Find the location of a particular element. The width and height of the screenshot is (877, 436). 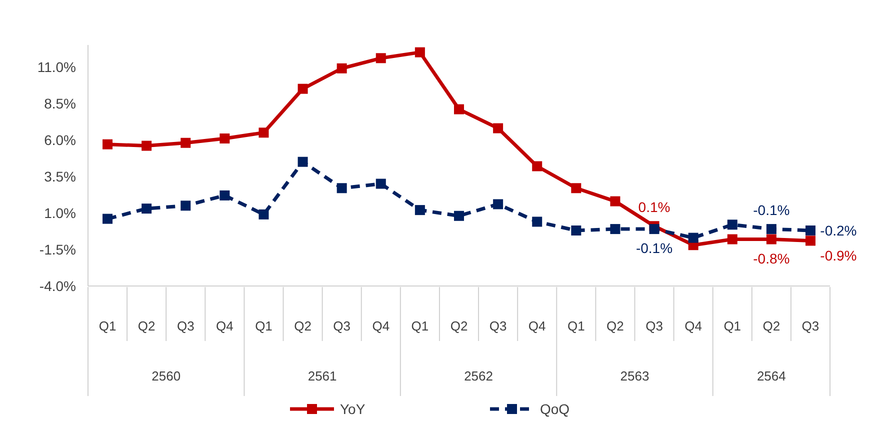

data-label: 0.1% is located at coordinates (654, 207).